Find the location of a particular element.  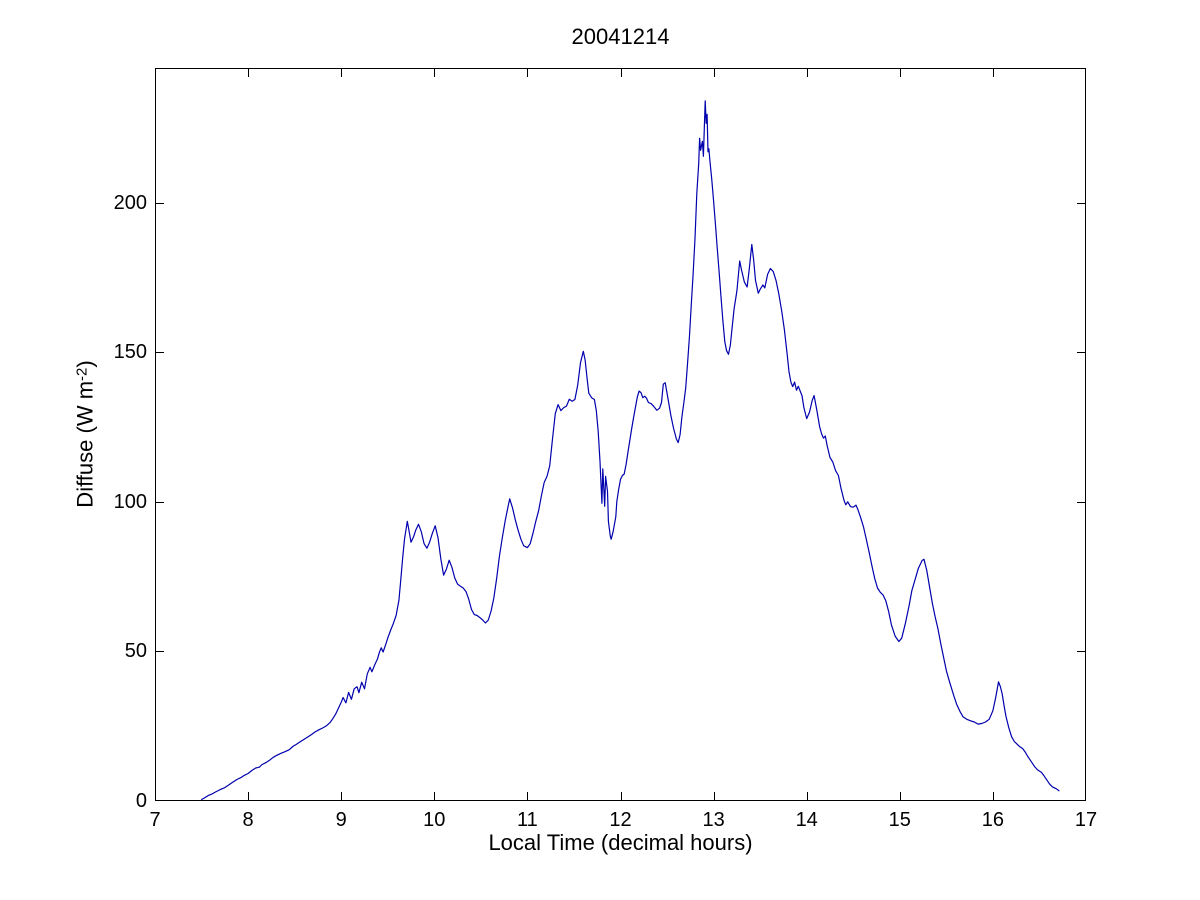

y-axis-label: Diffuse (W m-2) is located at coordinates (84, 433).